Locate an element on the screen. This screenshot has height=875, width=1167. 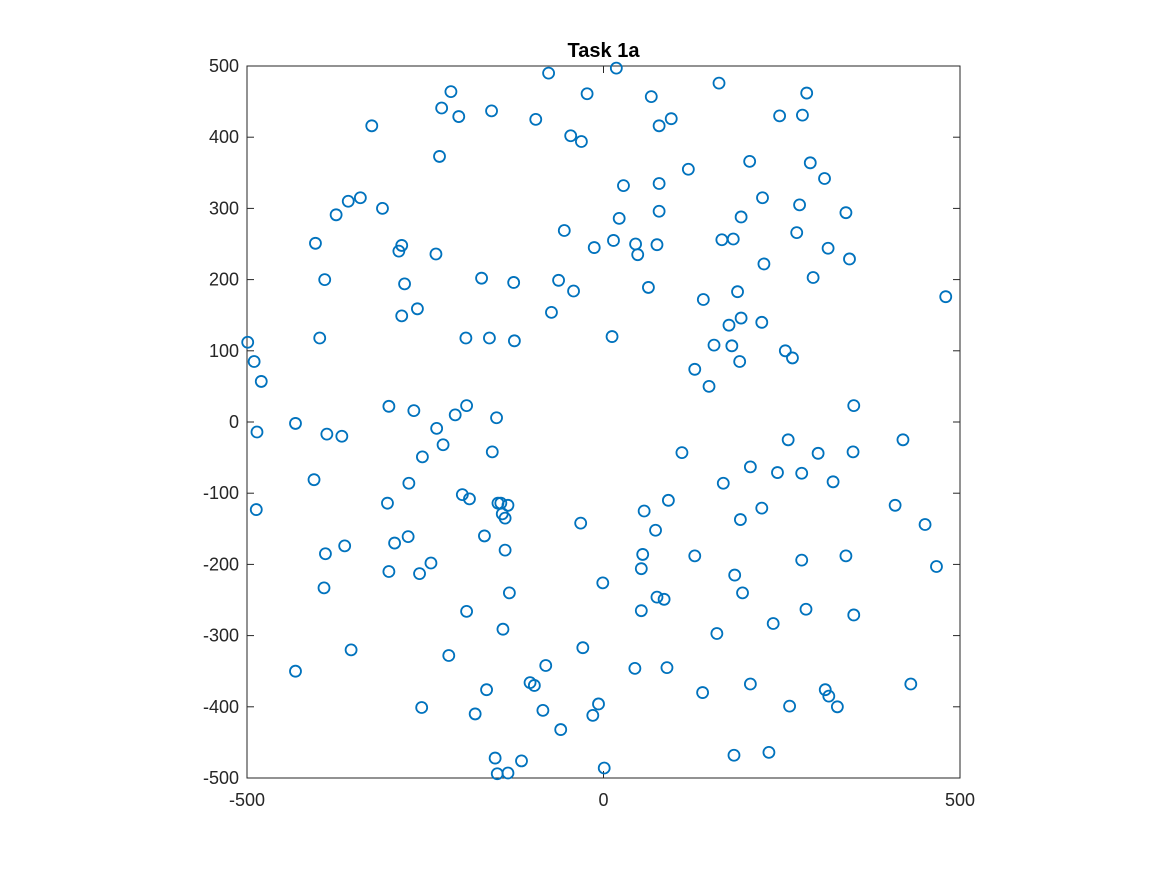
x-tick-label: -500 is located at coordinates (247, 800).